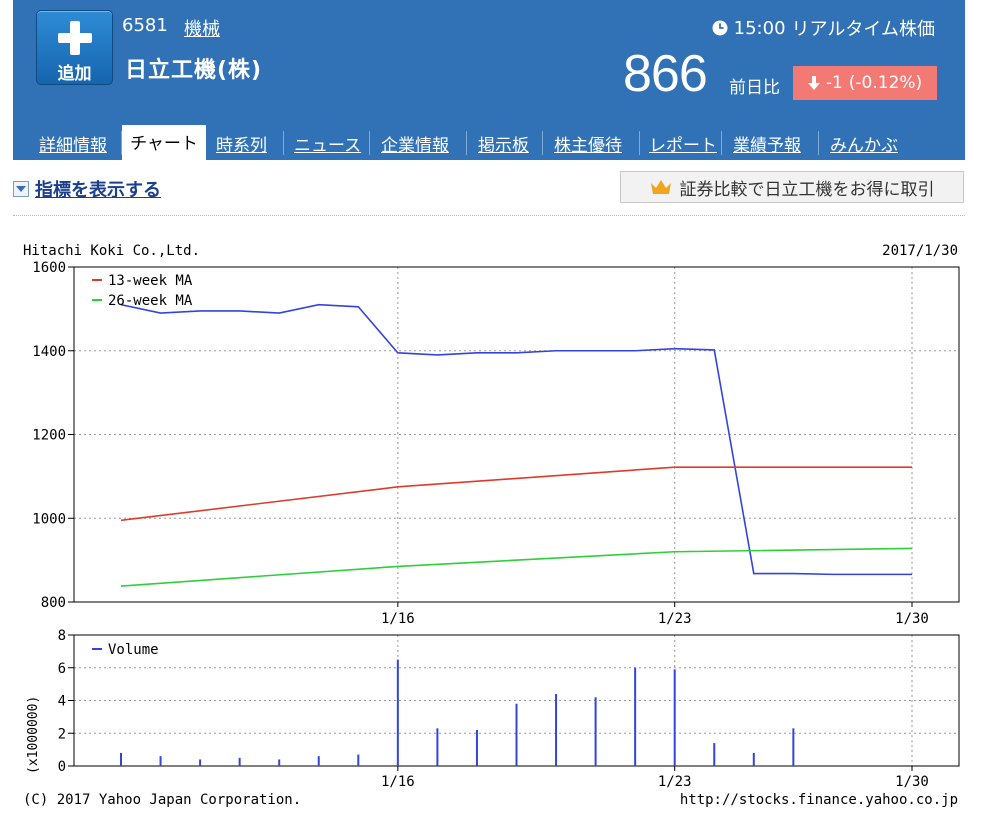  I want to click on crown-icon, so click(660, 187).